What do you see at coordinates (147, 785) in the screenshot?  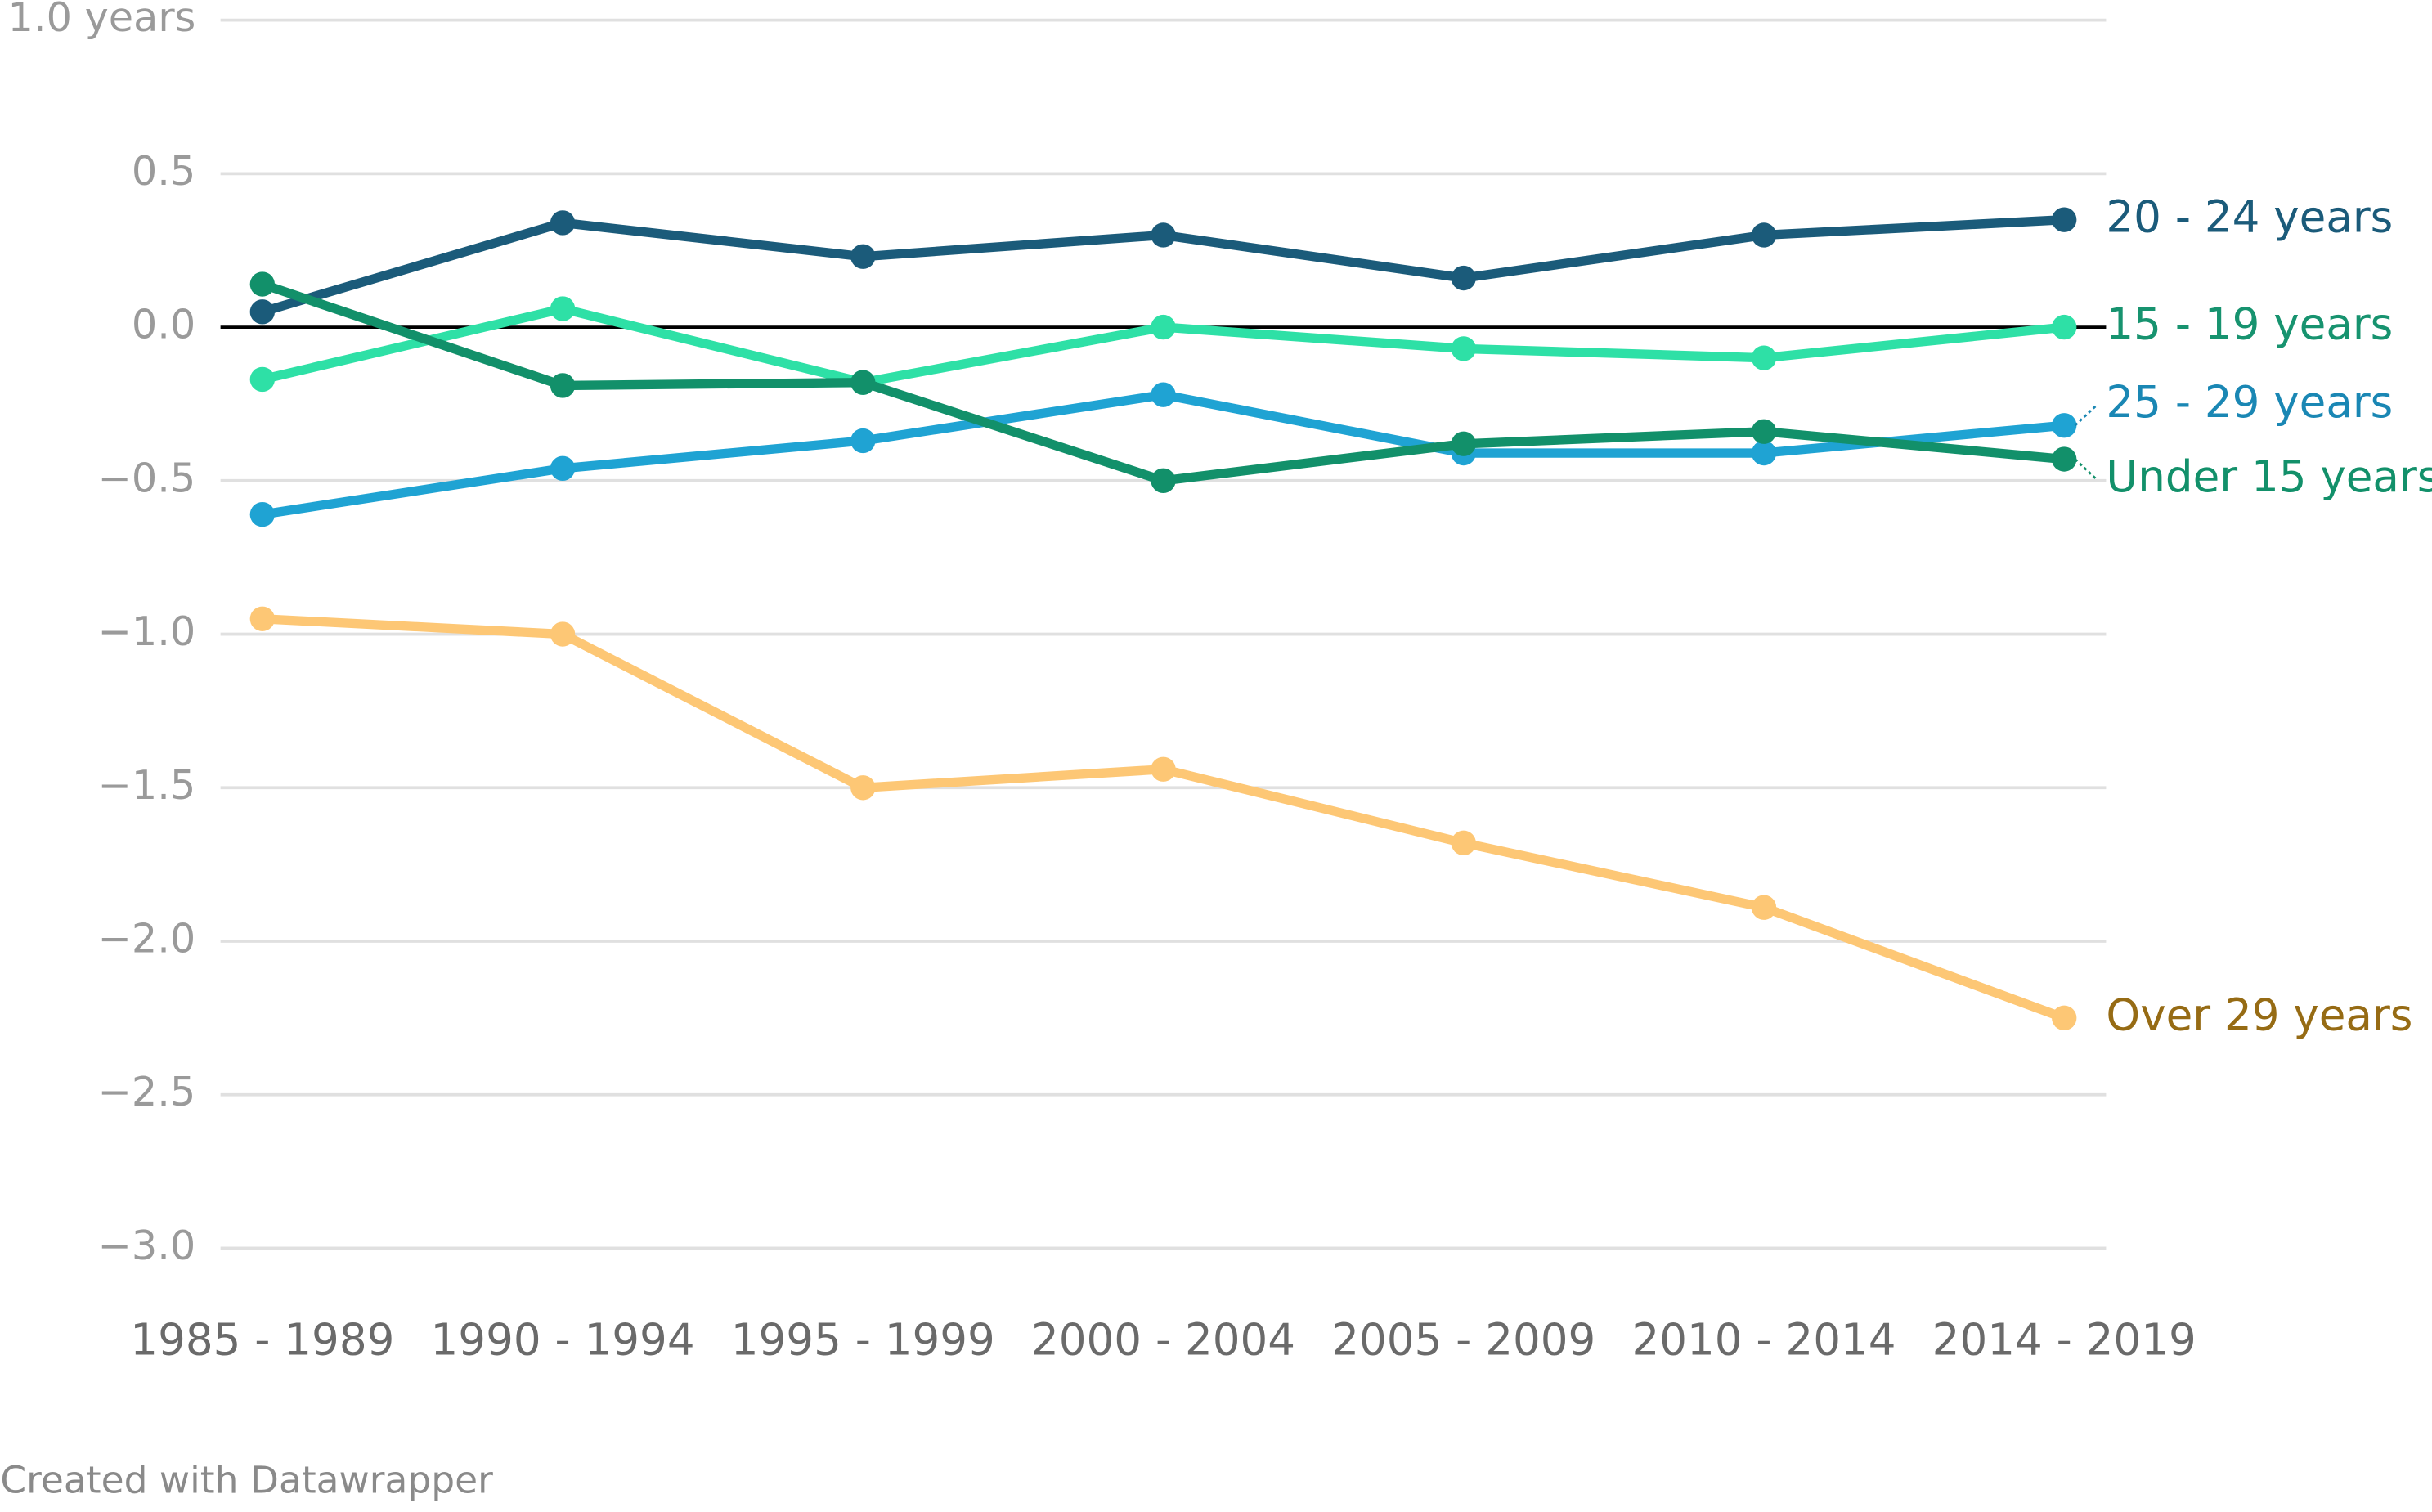 I see `y-tick-label: −1.5` at bounding box center [147, 785].